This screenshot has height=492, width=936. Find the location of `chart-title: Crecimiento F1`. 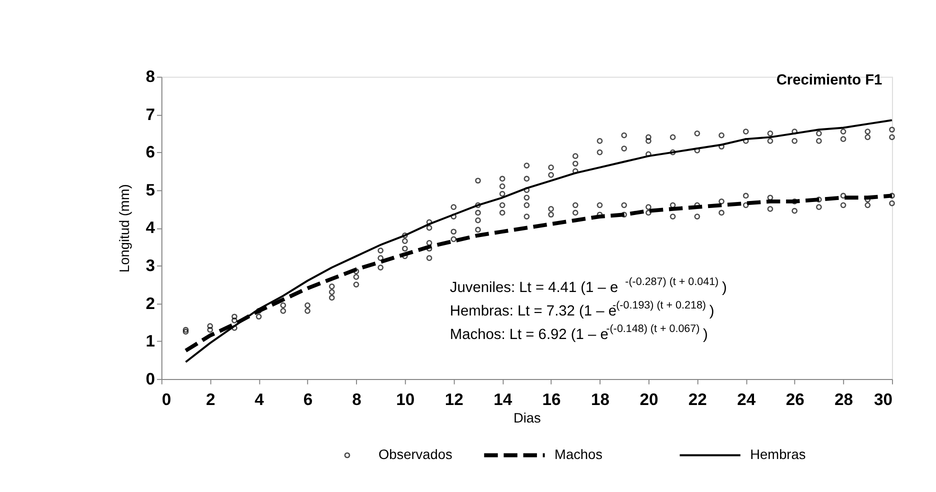

chart-title: Crecimiento F1 is located at coordinates (829, 80).